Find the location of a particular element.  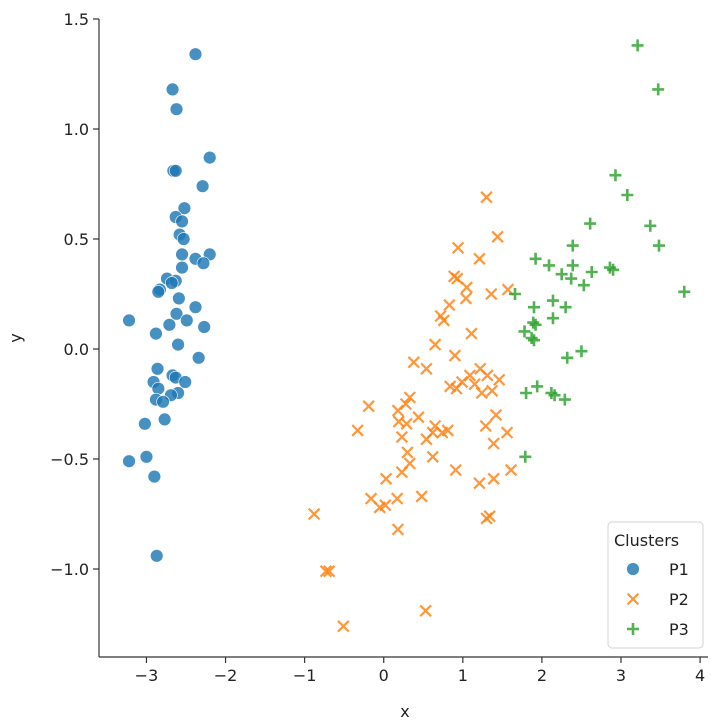

x-tick-label: −3 is located at coordinates (147, 675).